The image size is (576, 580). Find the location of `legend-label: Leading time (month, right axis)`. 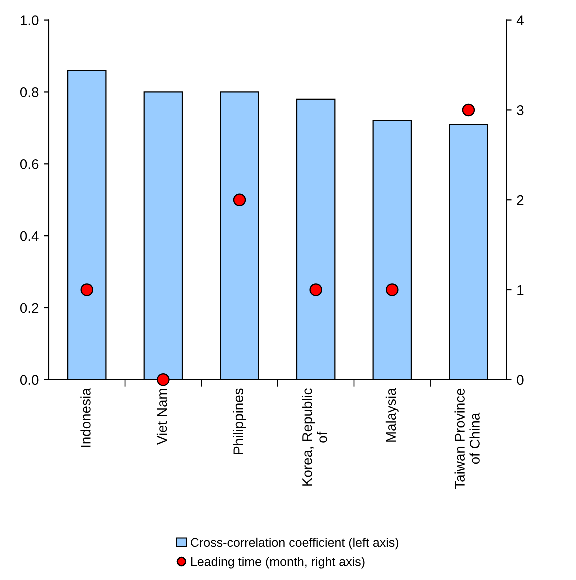

legend-label: Leading time (month, right axis) is located at coordinates (278, 563).